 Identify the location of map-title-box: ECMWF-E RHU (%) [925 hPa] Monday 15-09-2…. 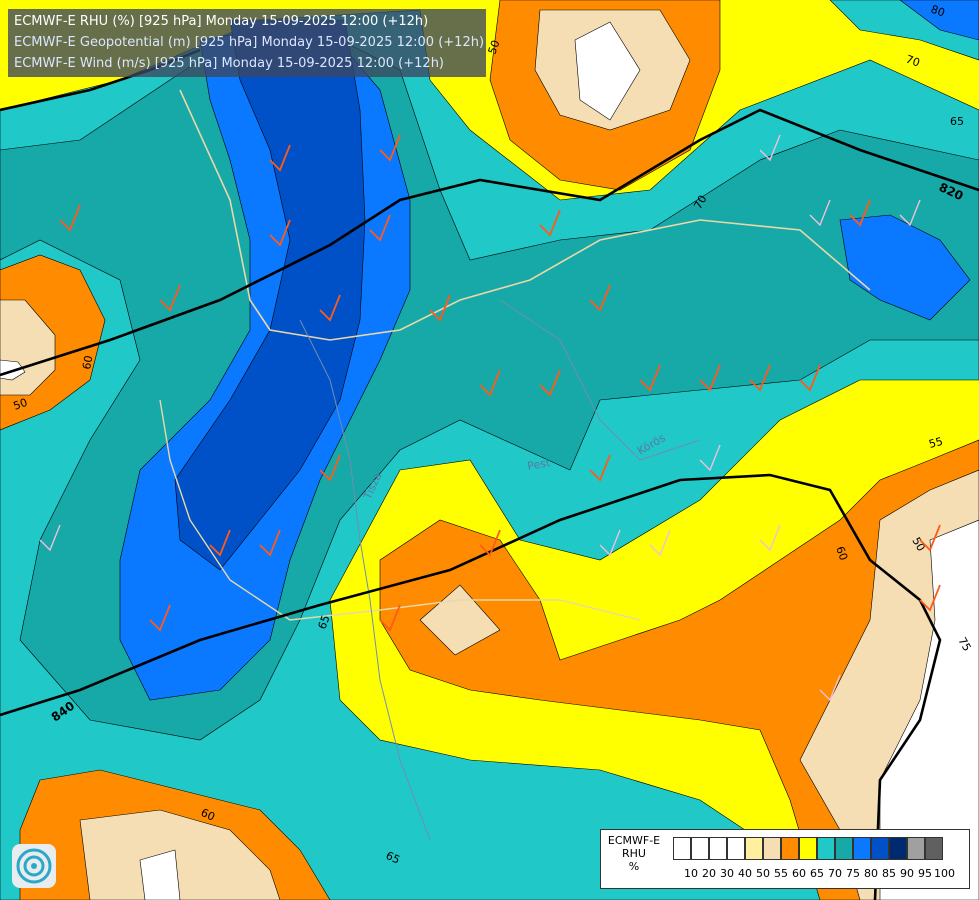
(247, 43).